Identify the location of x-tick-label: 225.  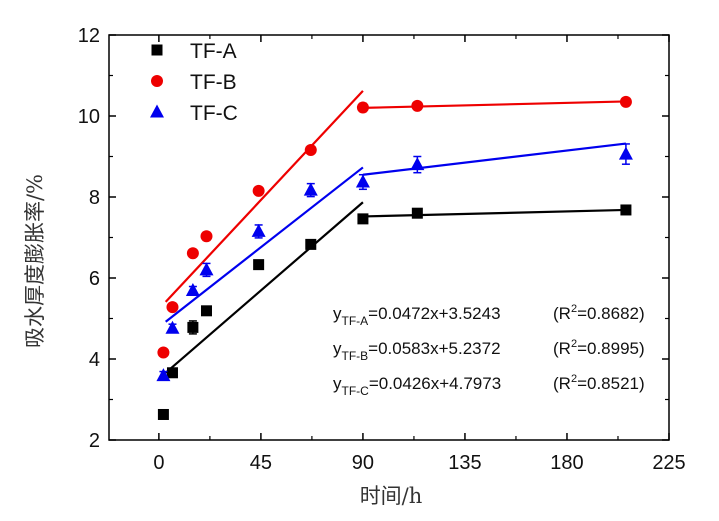
(668, 463).